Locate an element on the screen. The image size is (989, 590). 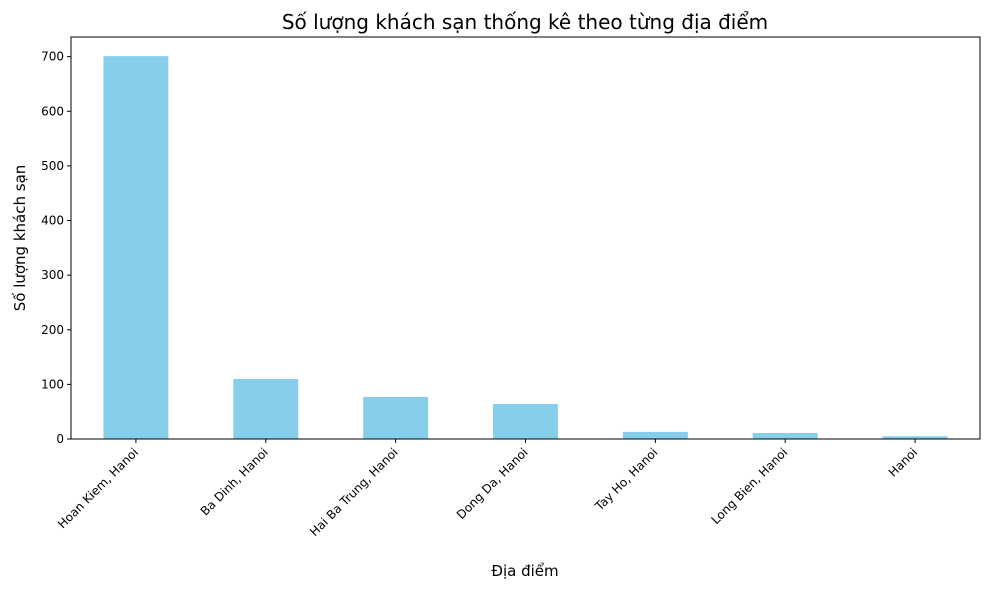
x-tick-label: Tay Ho, Hanoi is located at coordinates (626, 479).